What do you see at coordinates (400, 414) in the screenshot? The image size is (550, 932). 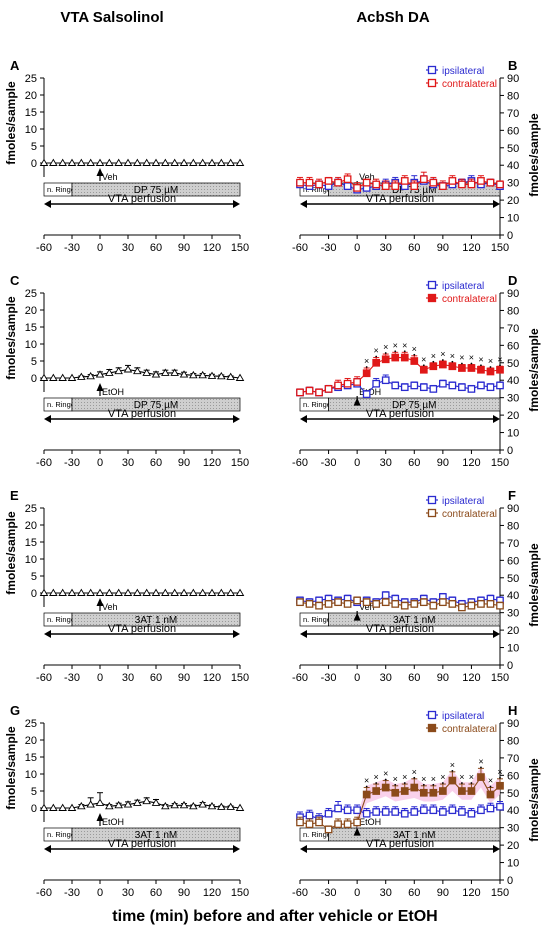 I see `perfusion-label: VTA perfusion` at bounding box center [400, 414].